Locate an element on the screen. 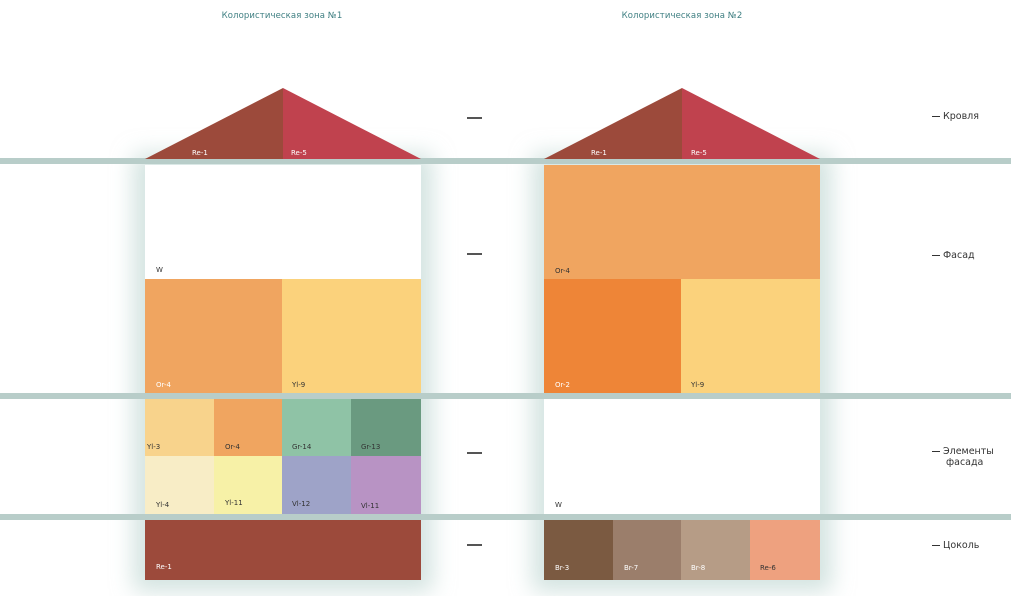 The image size is (1011, 596). house-2-roof is located at coordinates (682, 123).